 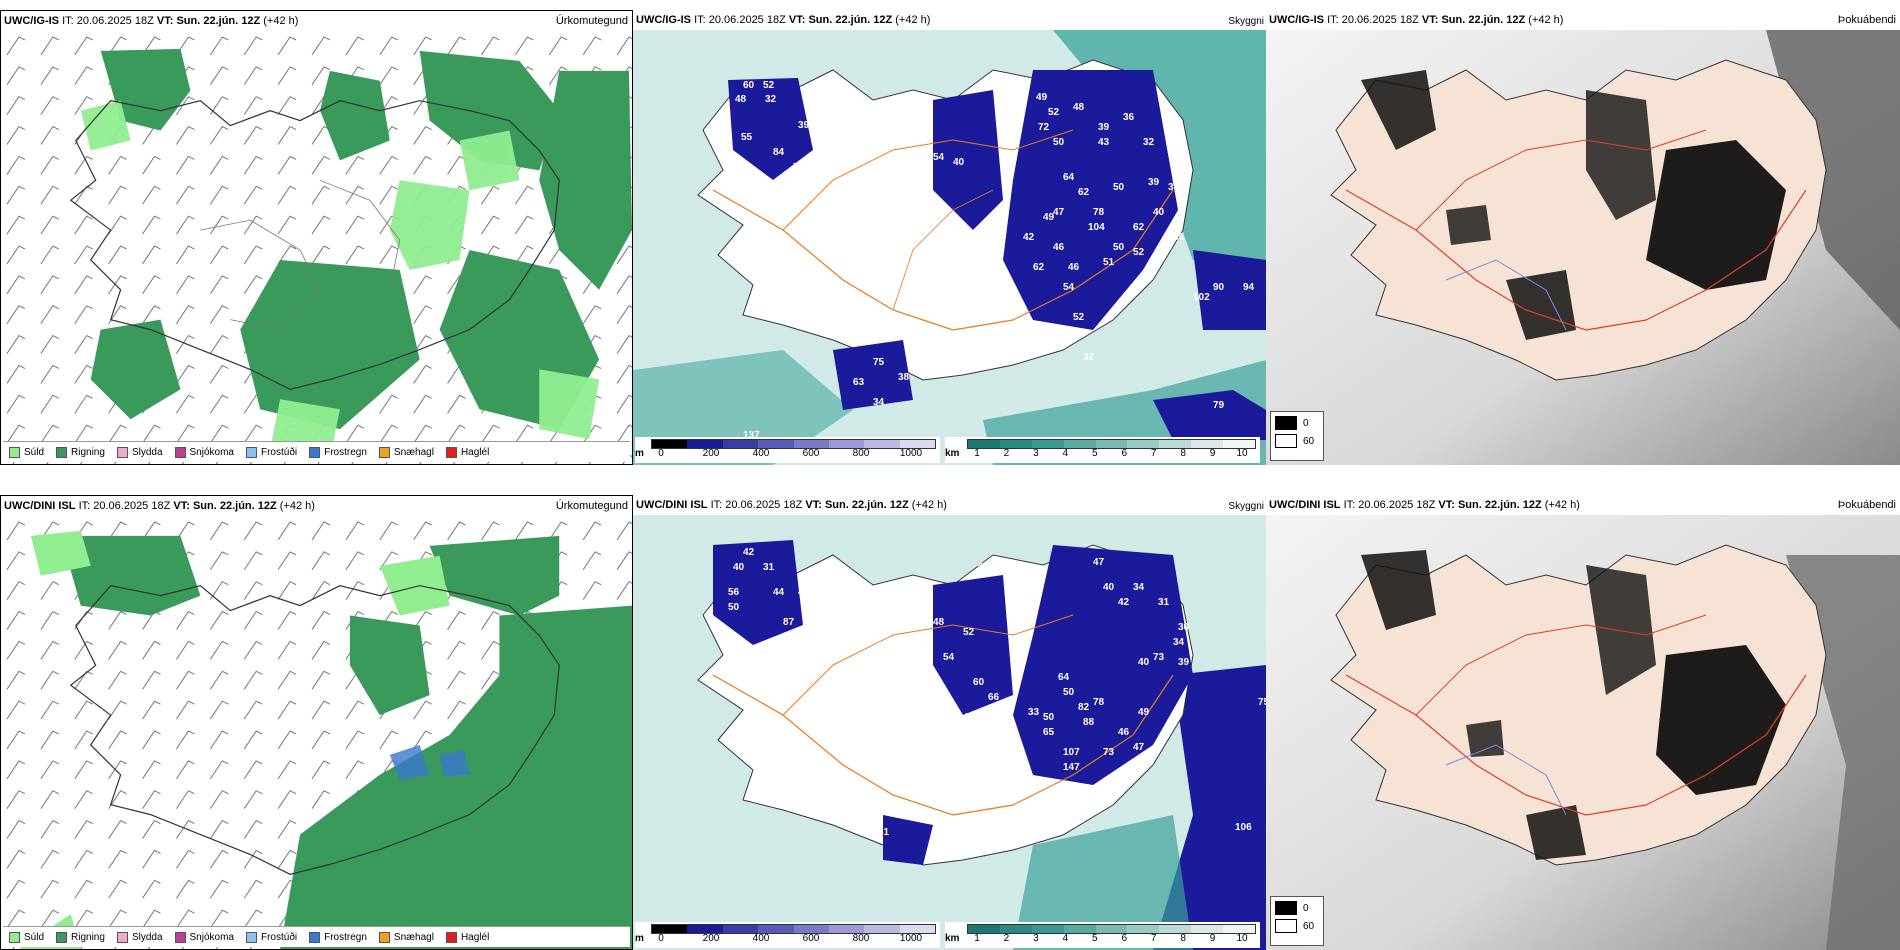 I want to click on ceiling-value: 68, so click(x=1019, y=652).